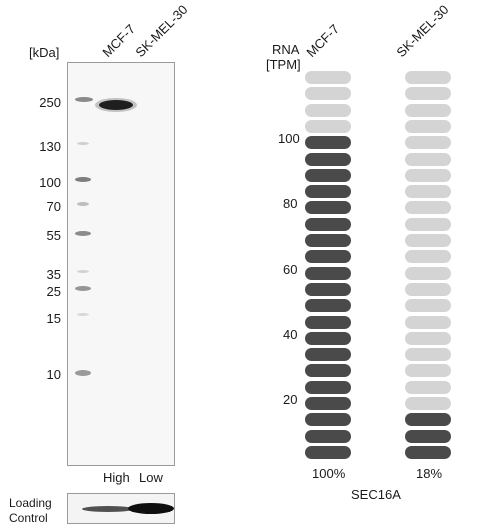 Image resolution: width=500 pixels, height=528 pixels. Describe the element at coordinates (283, 64) in the screenshot. I see `rna-label-line2: [TPM]` at that location.